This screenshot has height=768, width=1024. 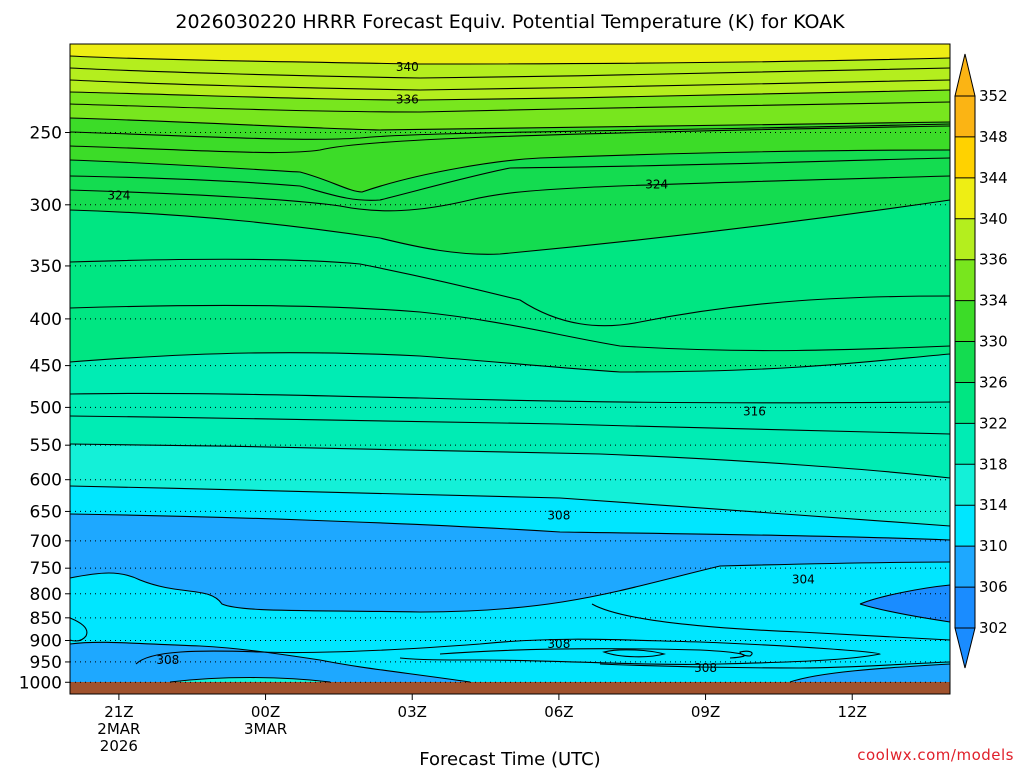 What do you see at coordinates (46, 595) in the screenshot?
I see `y-tick-label: 800` at bounding box center [46, 595].